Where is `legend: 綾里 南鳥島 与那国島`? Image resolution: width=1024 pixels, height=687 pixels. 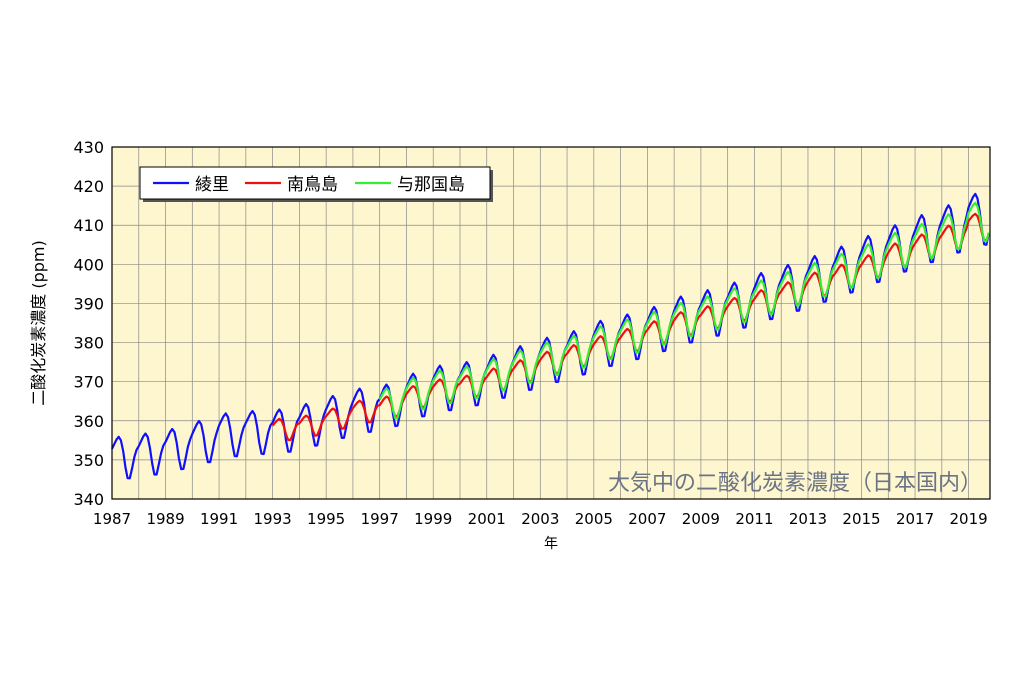 legend: 綾里 南鳥島 与那国島 is located at coordinates (316, 184).